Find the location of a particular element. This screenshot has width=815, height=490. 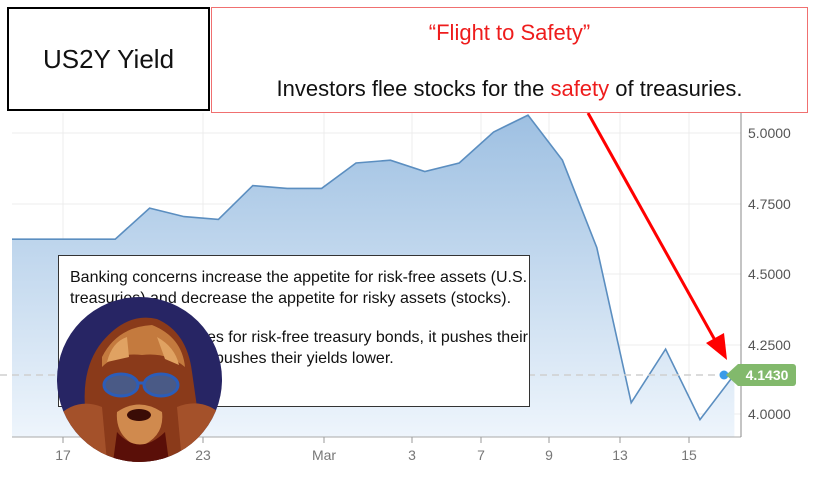

y-tick-4-25: 4.2500 is located at coordinates (769, 345).